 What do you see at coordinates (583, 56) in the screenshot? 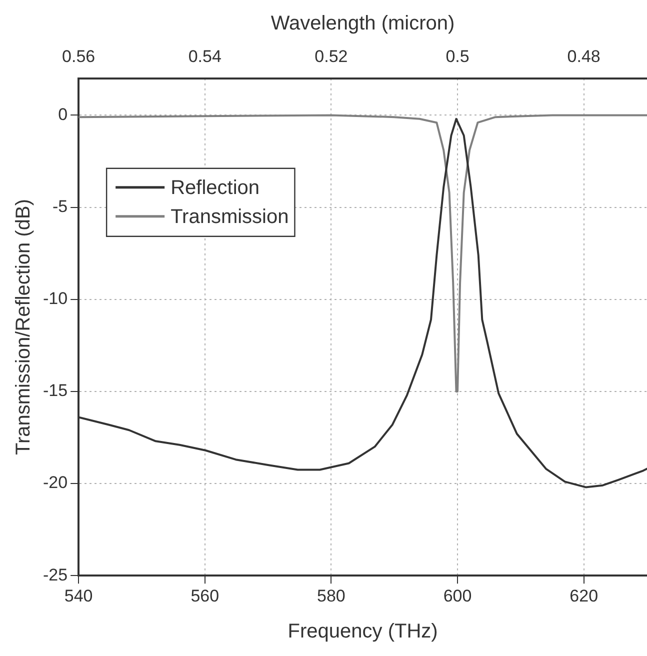
I see `x2-tick-label: 0.48` at bounding box center [583, 56].